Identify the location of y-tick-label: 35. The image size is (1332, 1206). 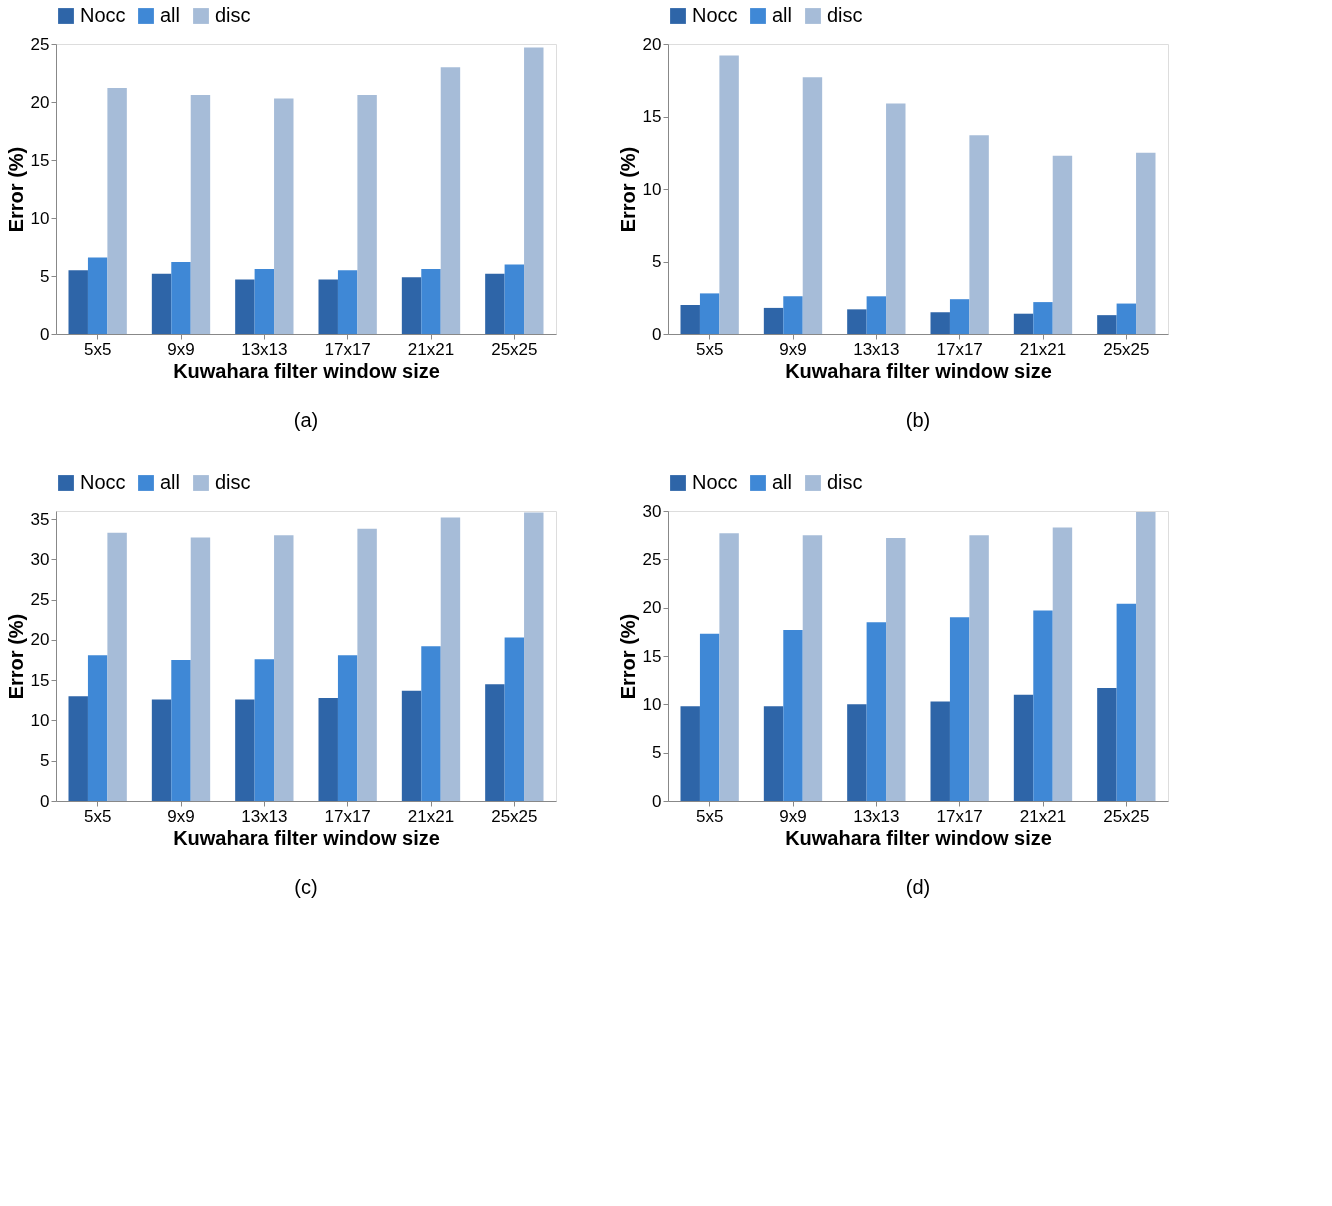
(40, 519).